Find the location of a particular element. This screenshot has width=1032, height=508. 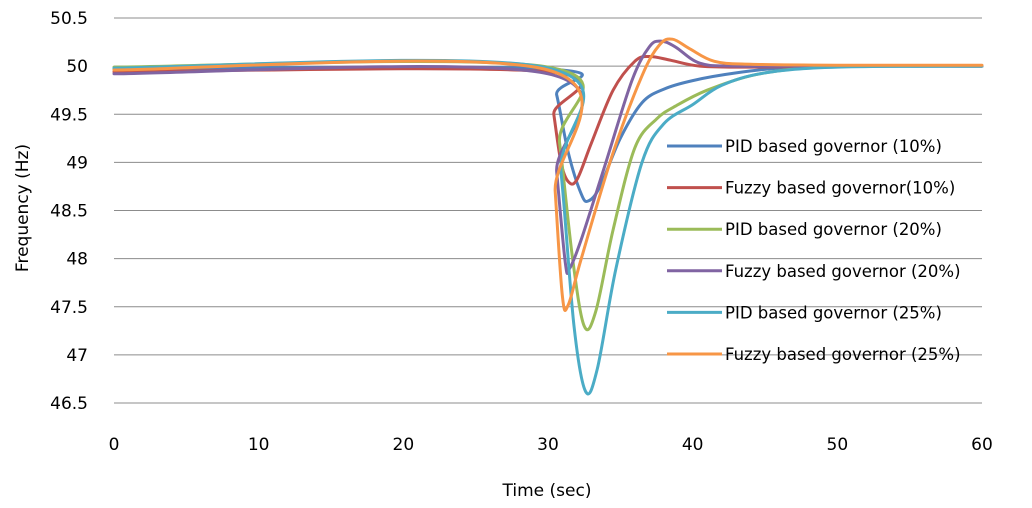

legend-label: Fuzzy based governor (25%) is located at coordinates (843, 354).